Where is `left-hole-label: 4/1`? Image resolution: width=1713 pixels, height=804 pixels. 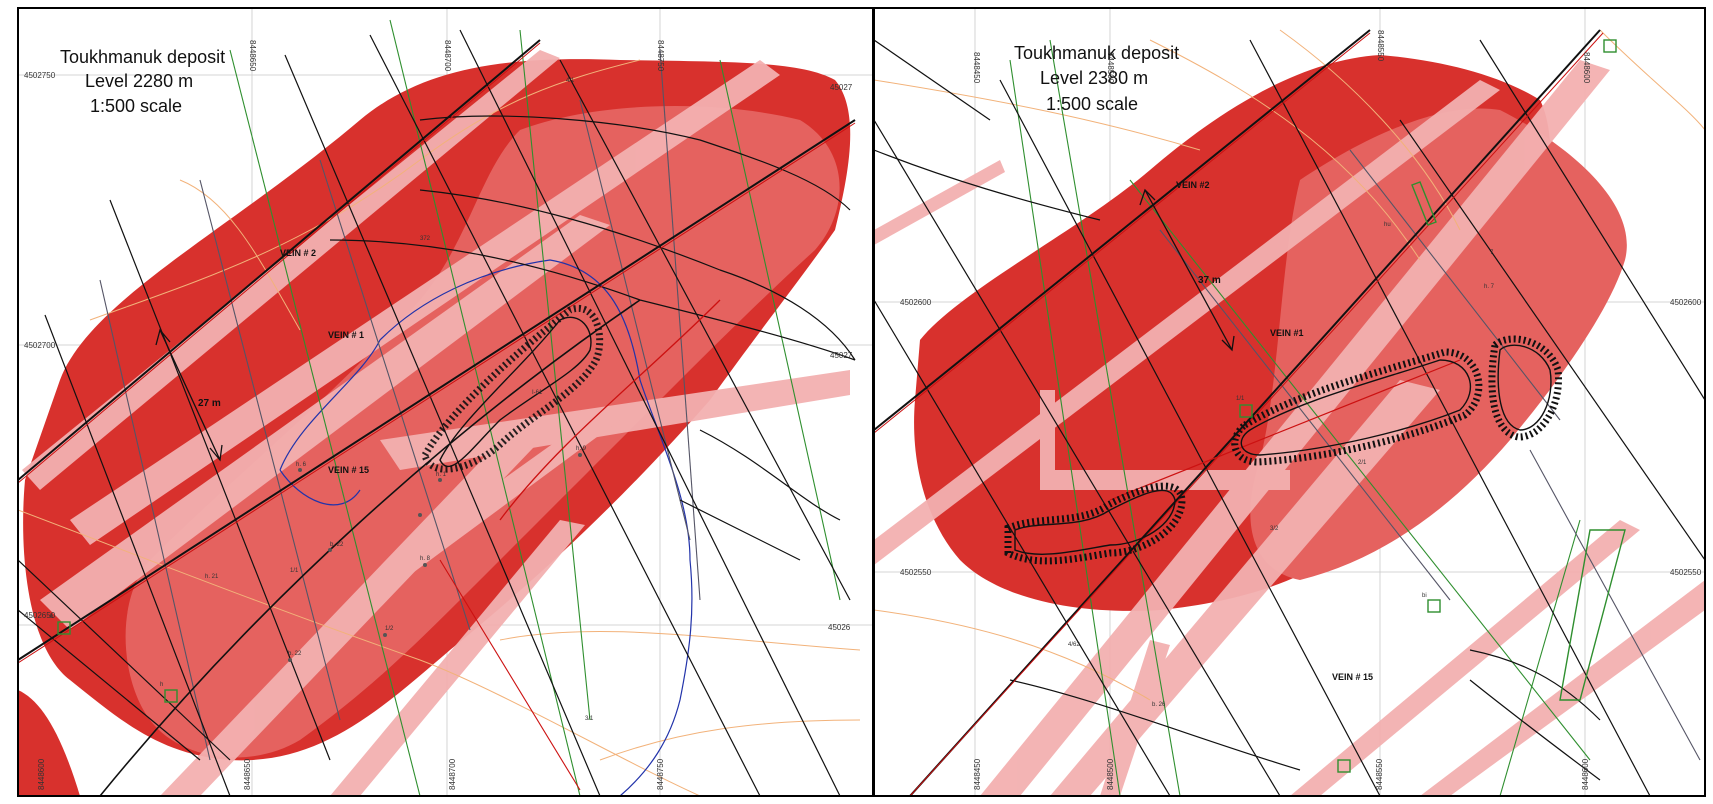
left-hole-label: 4/1 is located at coordinates (570, 81).